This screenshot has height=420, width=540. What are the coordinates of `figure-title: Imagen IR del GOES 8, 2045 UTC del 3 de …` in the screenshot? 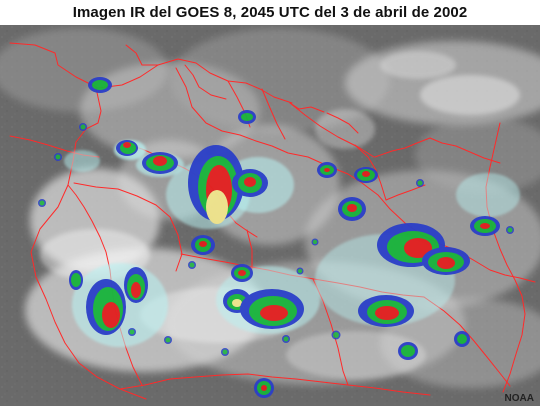 It's located at (270, 12).